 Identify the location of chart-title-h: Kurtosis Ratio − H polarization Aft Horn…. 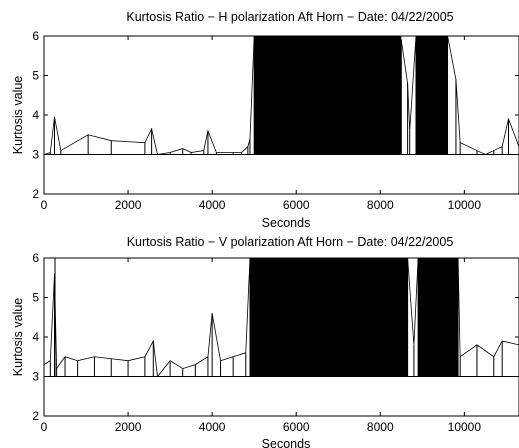
(289, 17).